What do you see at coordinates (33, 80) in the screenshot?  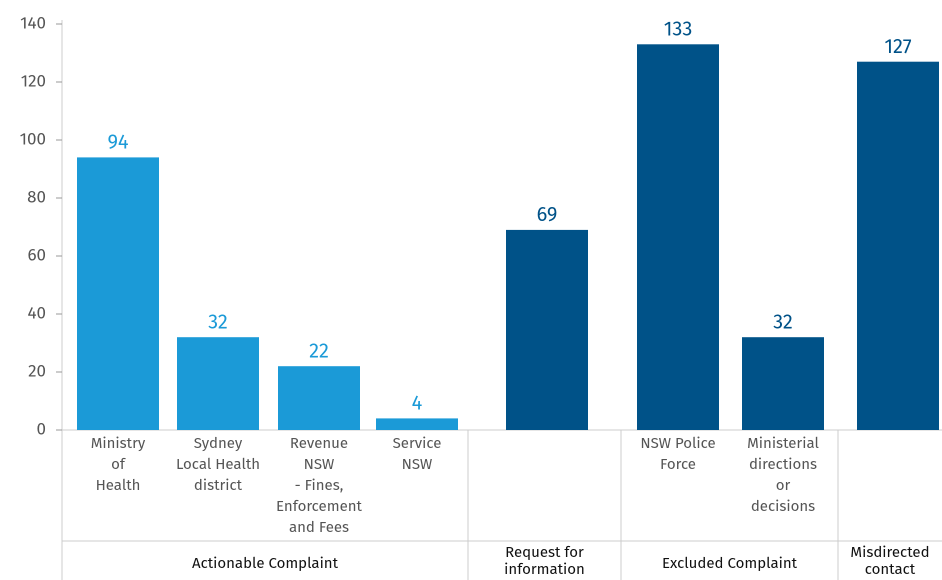 I see `y-tick-label: 120` at bounding box center [33, 80].